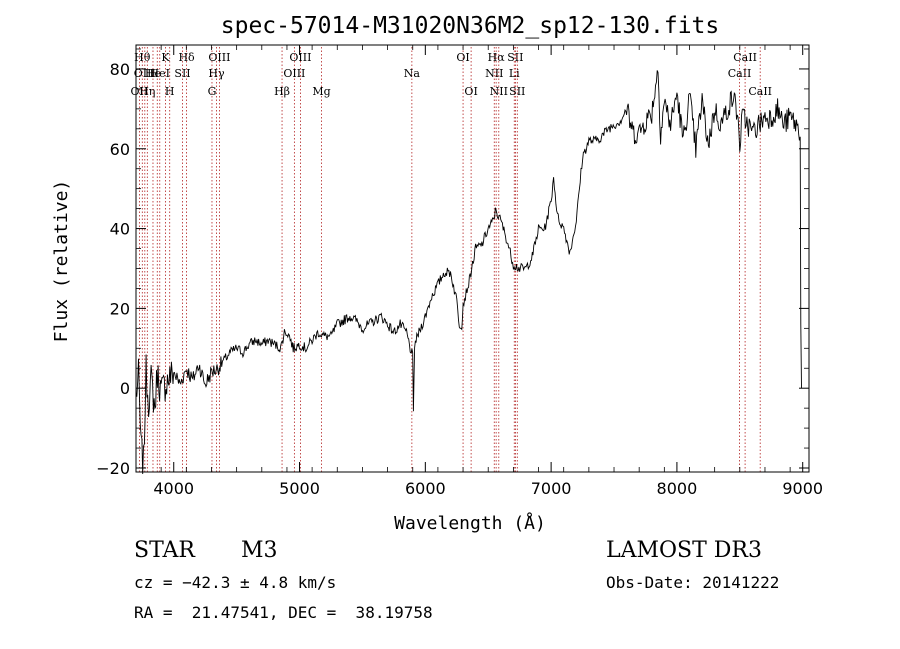 The width and height of the screenshot is (900, 649). What do you see at coordinates (142, 57) in the screenshot?
I see `line-marker-label: Hθ` at bounding box center [142, 57].